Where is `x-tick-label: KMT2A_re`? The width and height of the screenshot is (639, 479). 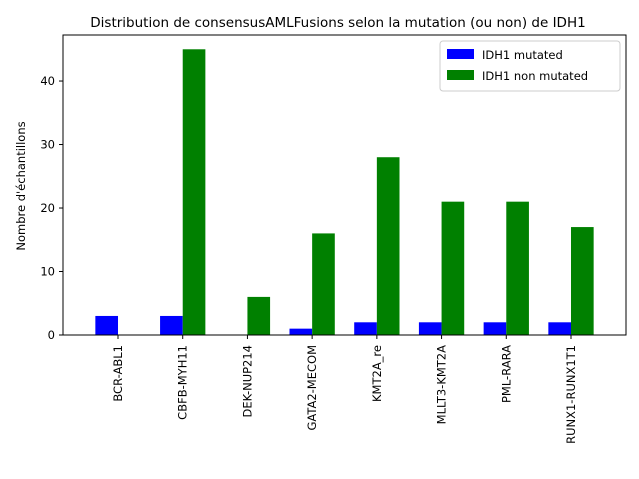
x-tick-label: KMT2A_re is located at coordinates (377, 373).